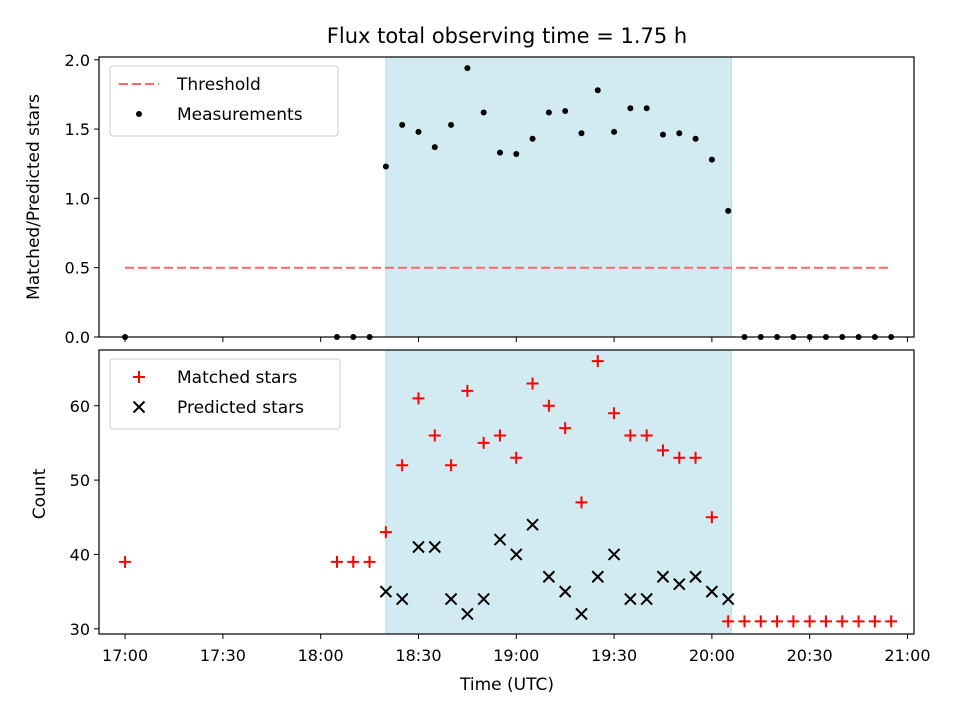 This screenshot has width=960, height=720. I want to click on x-tick-label: 18:00, so click(321, 655).